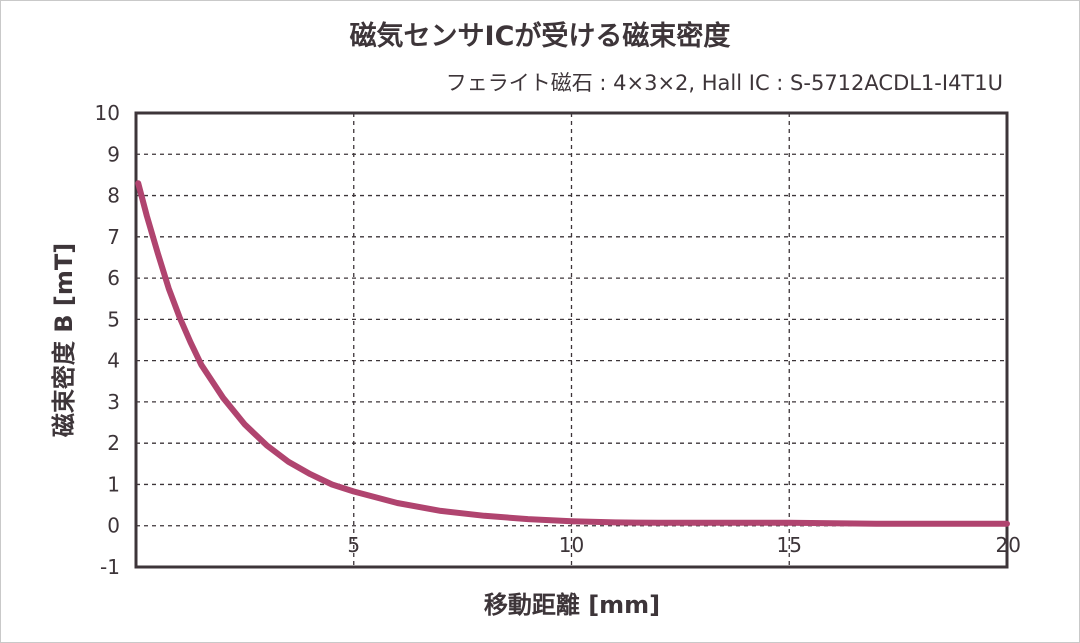 The image size is (1080, 643). What do you see at coordinates (353, 545) in the screenshot?
I see `x-tick-label: 5` at bounding box center [353, 545].